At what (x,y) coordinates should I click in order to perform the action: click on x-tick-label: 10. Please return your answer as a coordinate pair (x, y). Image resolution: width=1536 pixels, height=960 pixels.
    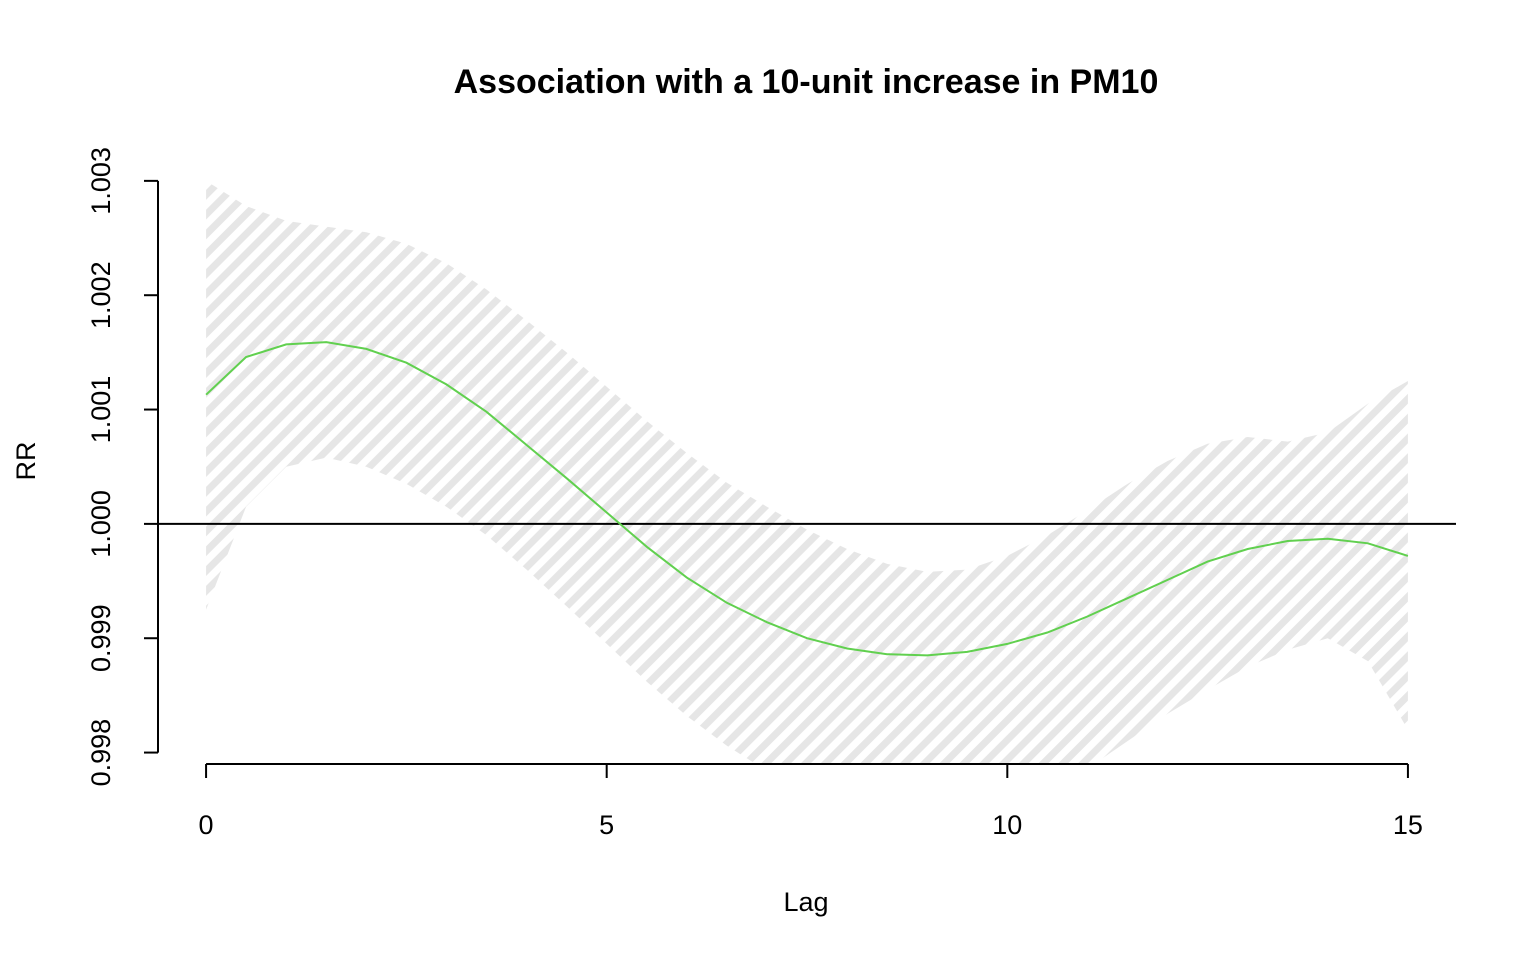
    Looking at the image, I should click on (1007, 825).